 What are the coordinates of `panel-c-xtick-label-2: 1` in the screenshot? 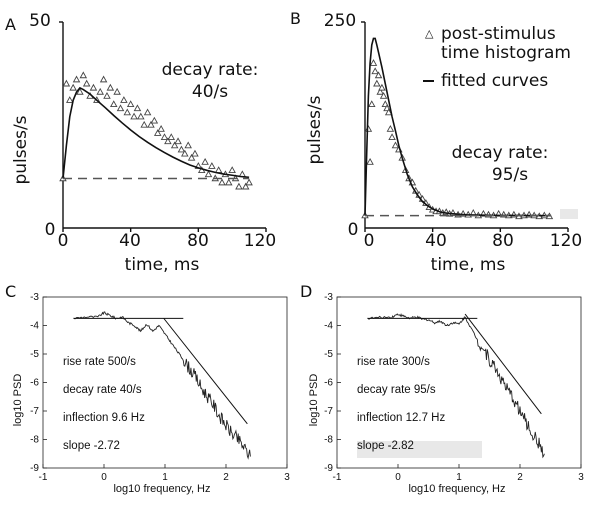 It's located at (165, 477).